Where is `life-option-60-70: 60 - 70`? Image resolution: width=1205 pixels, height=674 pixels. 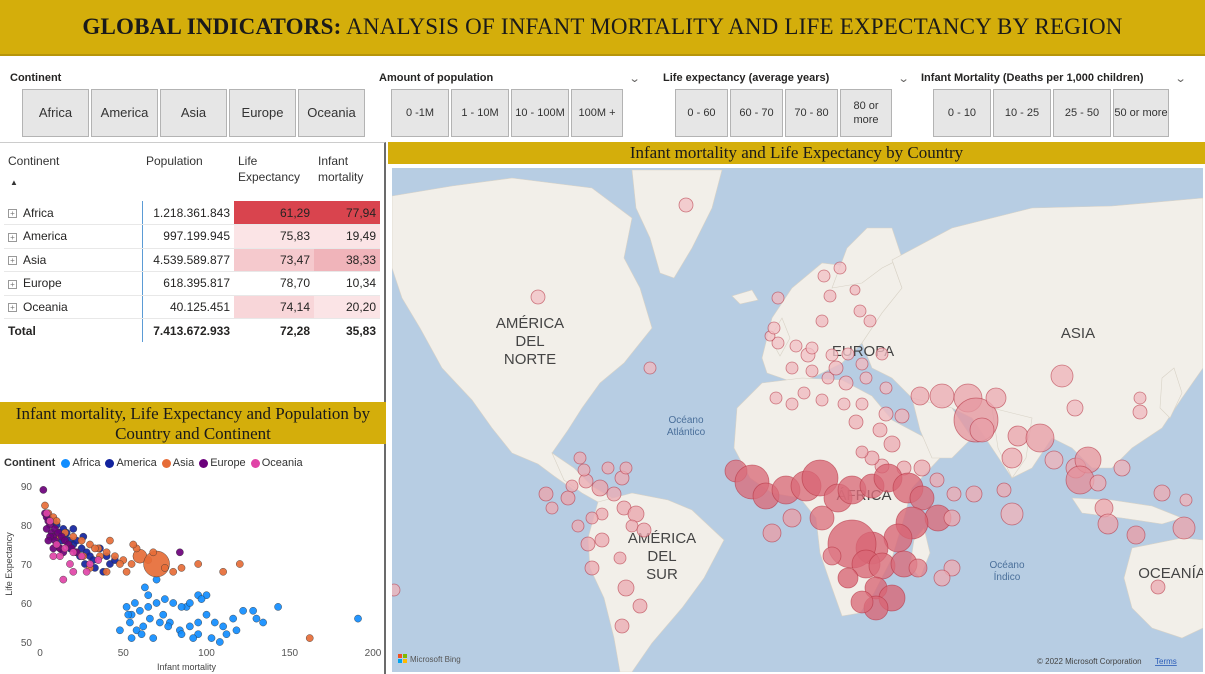 life-option-60-70: 60 - 70 is located at coordinates (756, 113).